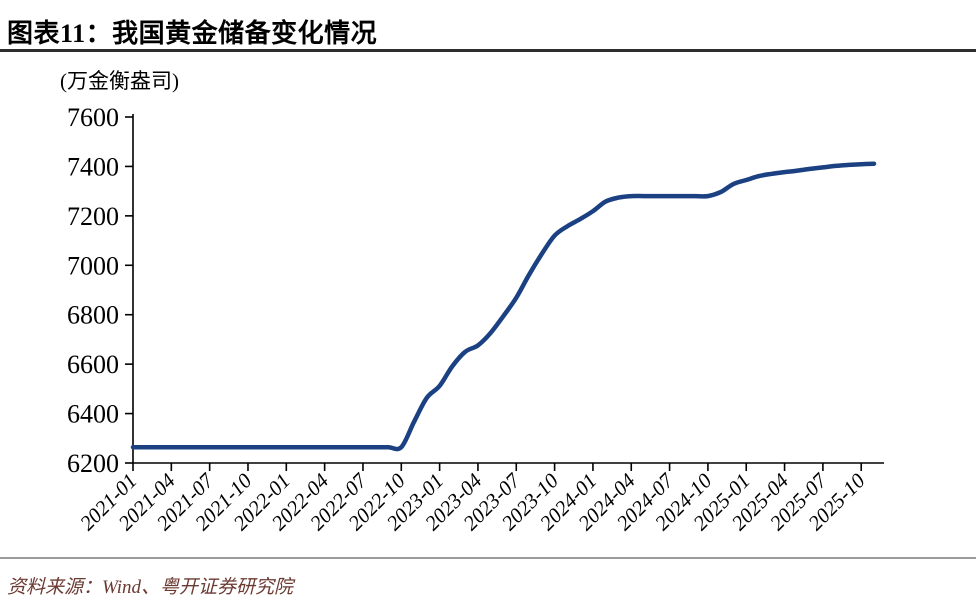 The image size is (976, 616). Describe the element at coordinates (192, 33) in the screenshot. I see `figure-title: 图表11：我国黄金储备变化情况` at that location.